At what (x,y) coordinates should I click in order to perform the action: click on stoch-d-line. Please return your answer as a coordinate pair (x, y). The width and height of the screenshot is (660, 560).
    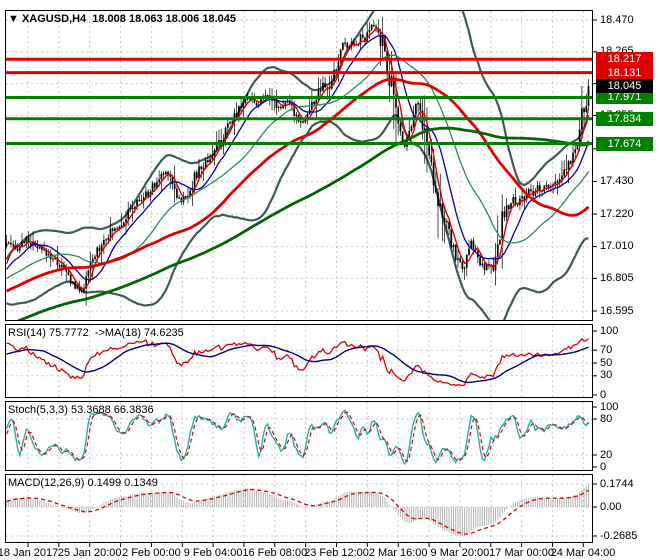
    Looking at the image, I should click on (297, 437).